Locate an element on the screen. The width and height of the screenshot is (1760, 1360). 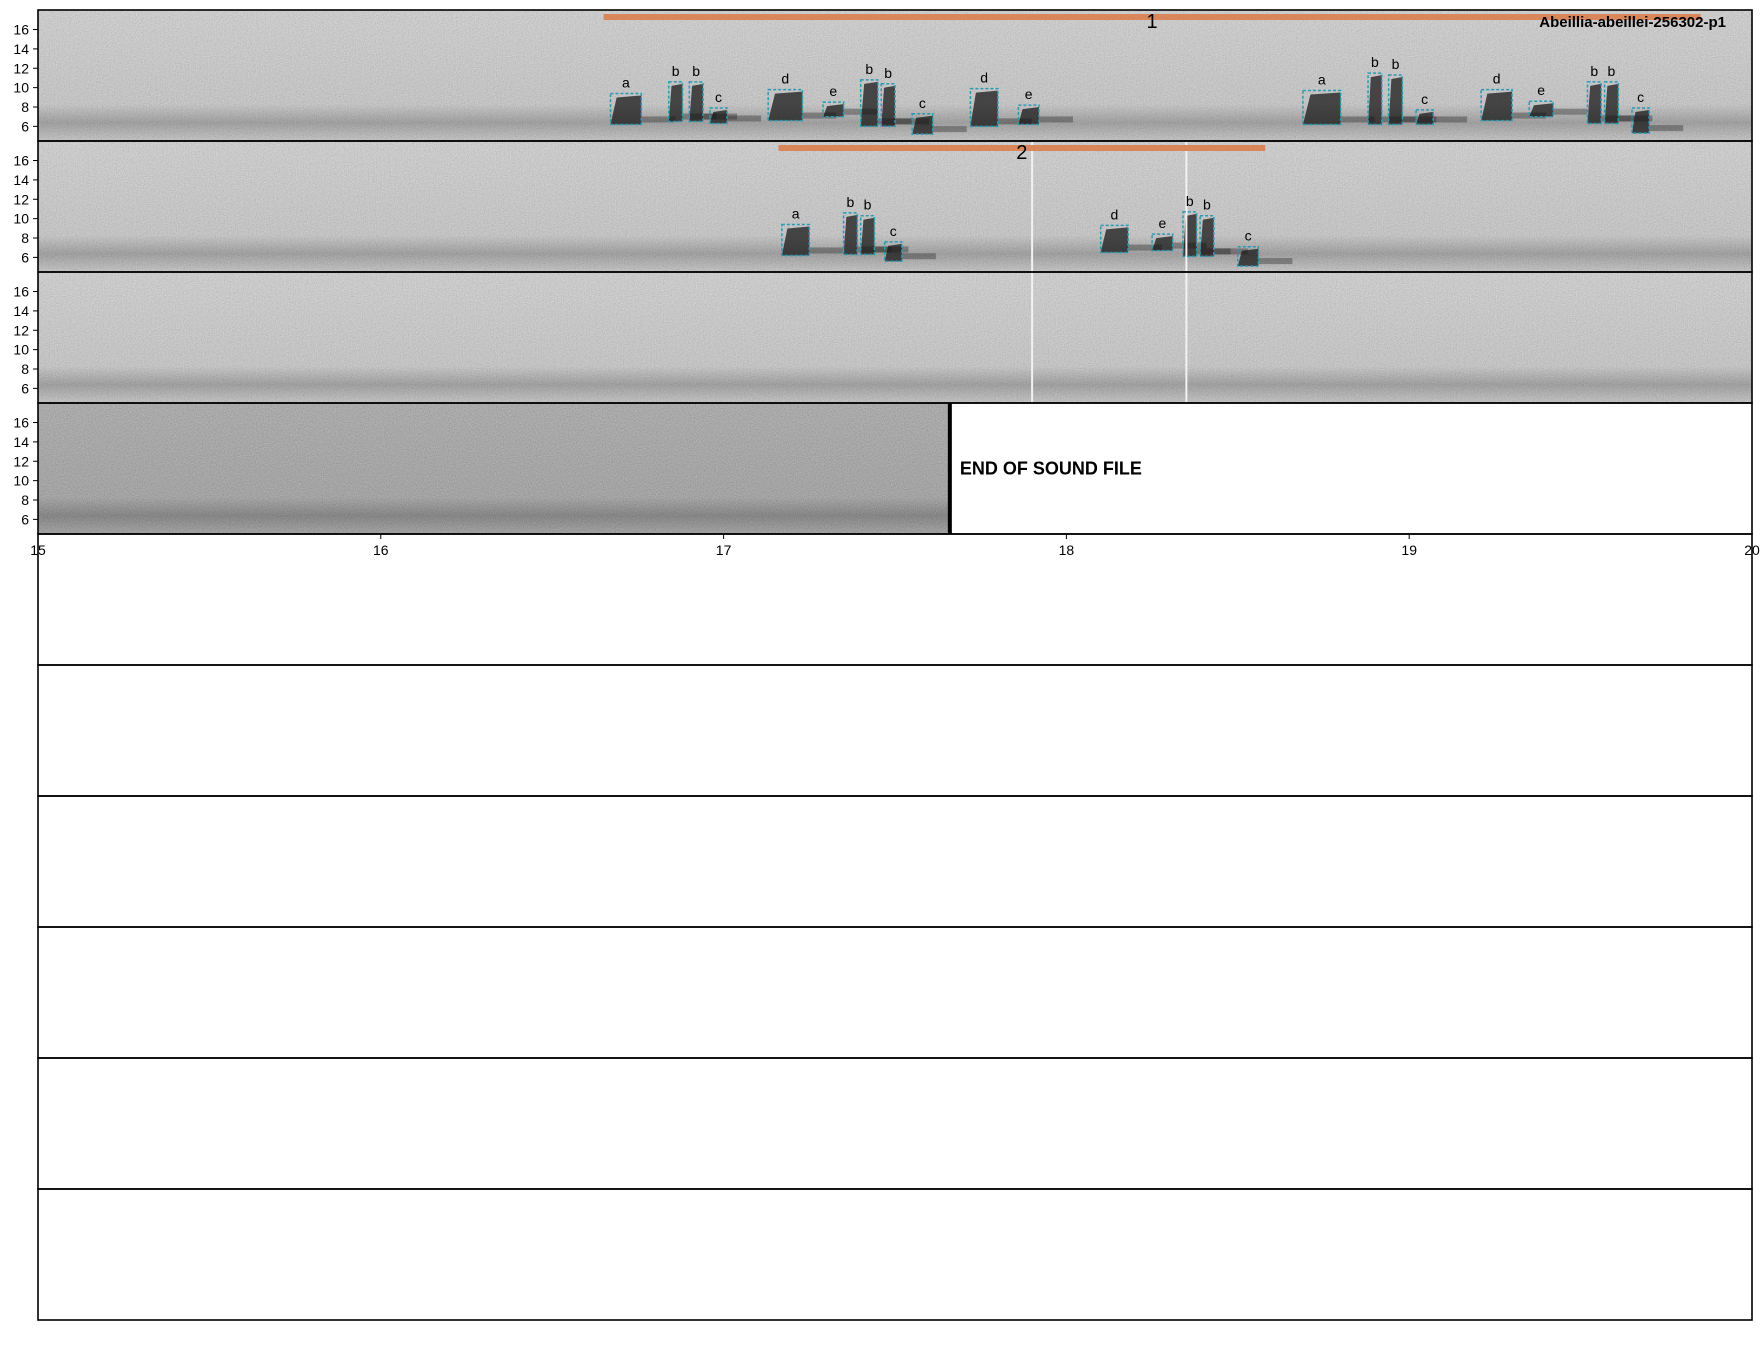
x-tick-label-2: 17 is located at coordinates (724, 550).